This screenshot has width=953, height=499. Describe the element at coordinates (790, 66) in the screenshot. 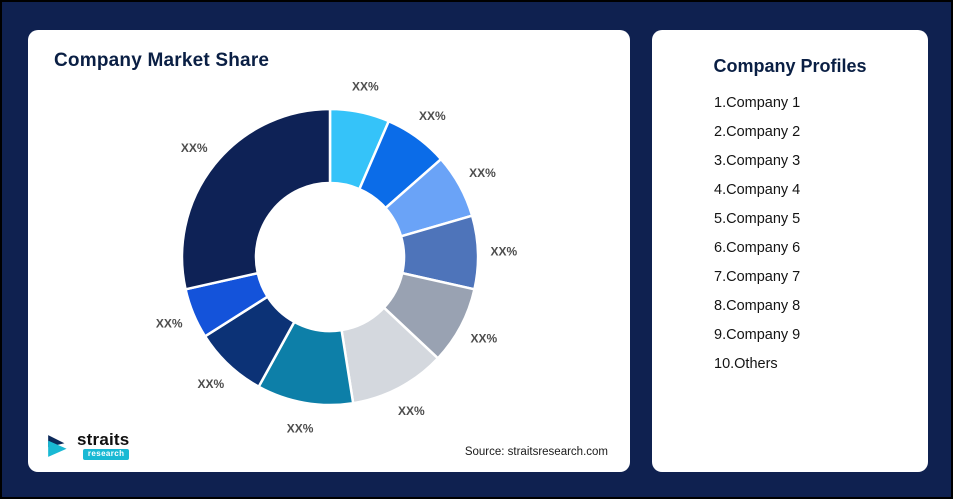

I see `profiles-title: Company Profiles` at that location.